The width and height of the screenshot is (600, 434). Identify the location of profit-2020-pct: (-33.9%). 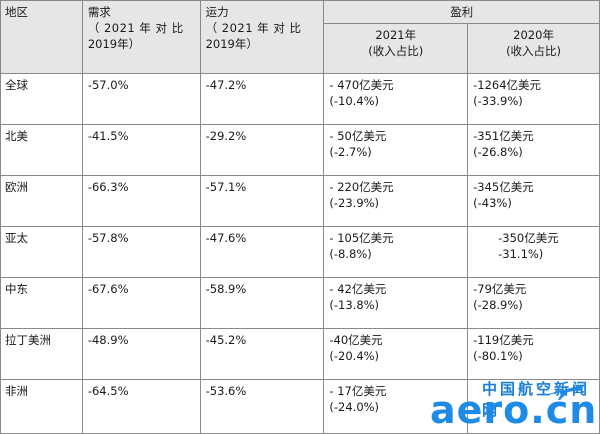
(498, 101).